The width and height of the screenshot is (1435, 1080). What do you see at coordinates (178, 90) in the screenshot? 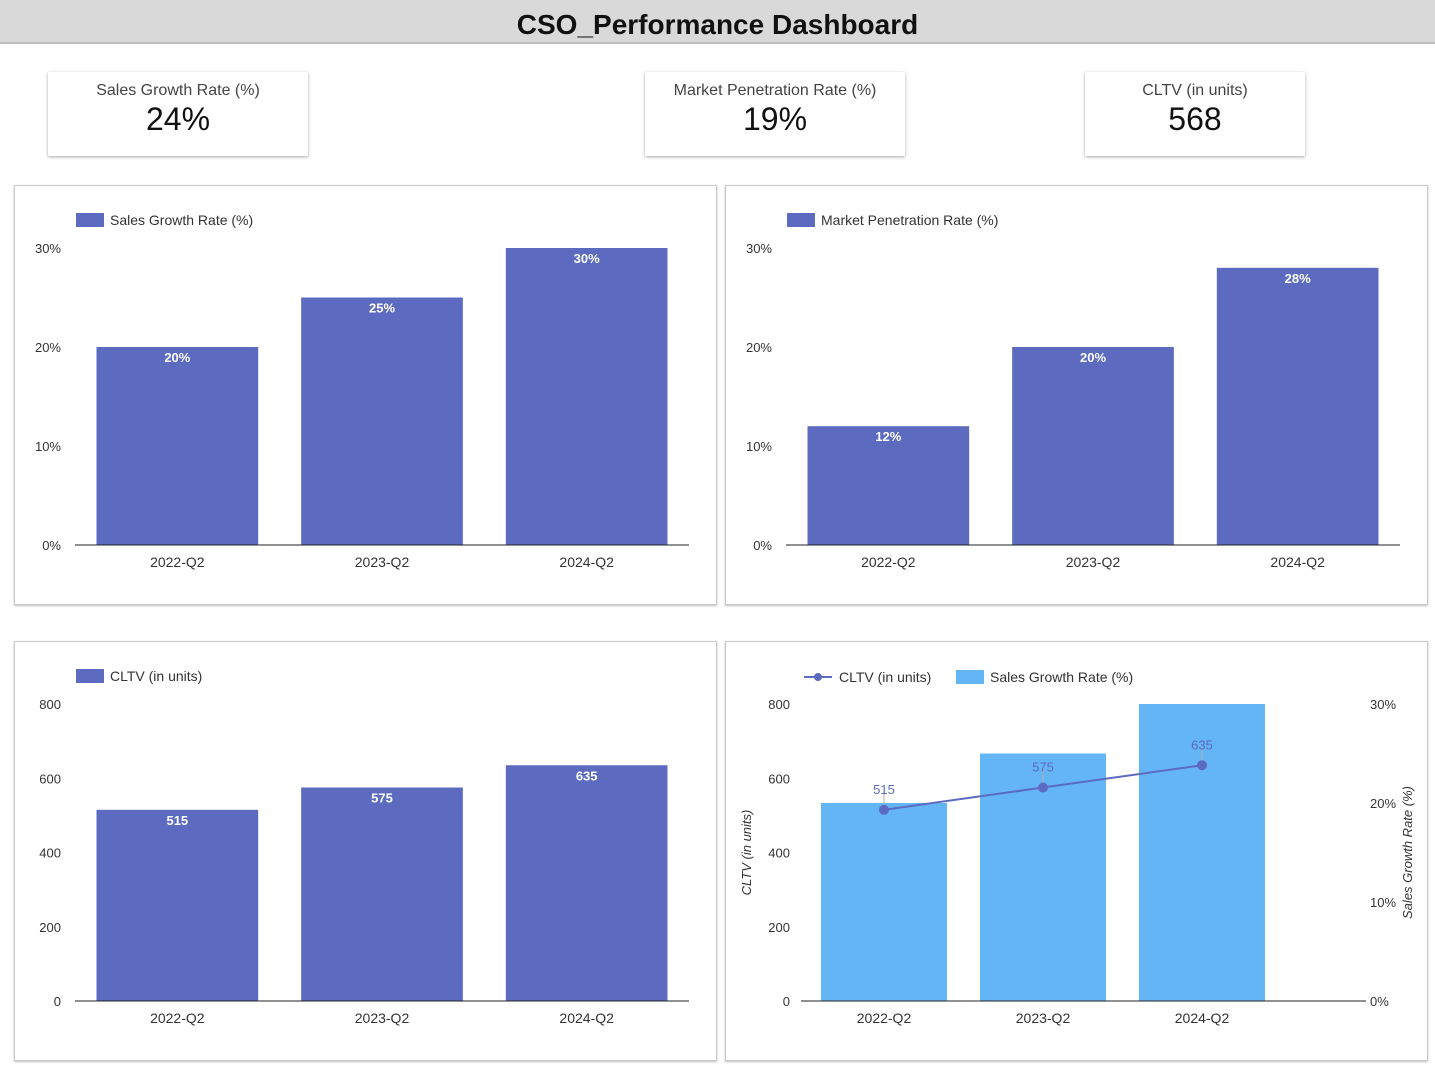
I see `kpi-label: Sales Growth Rate (%)` at bounding box center [178, 90].